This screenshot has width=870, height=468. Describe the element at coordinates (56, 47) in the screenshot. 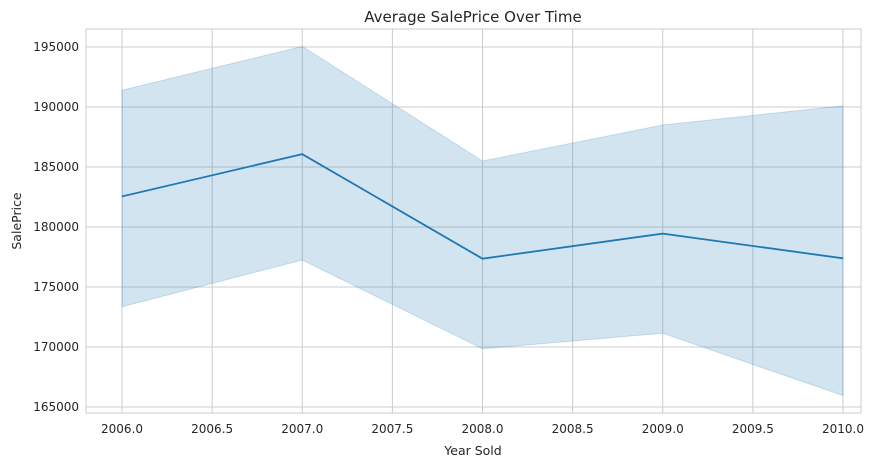

I see `y-tick-label: 195000` at that location.